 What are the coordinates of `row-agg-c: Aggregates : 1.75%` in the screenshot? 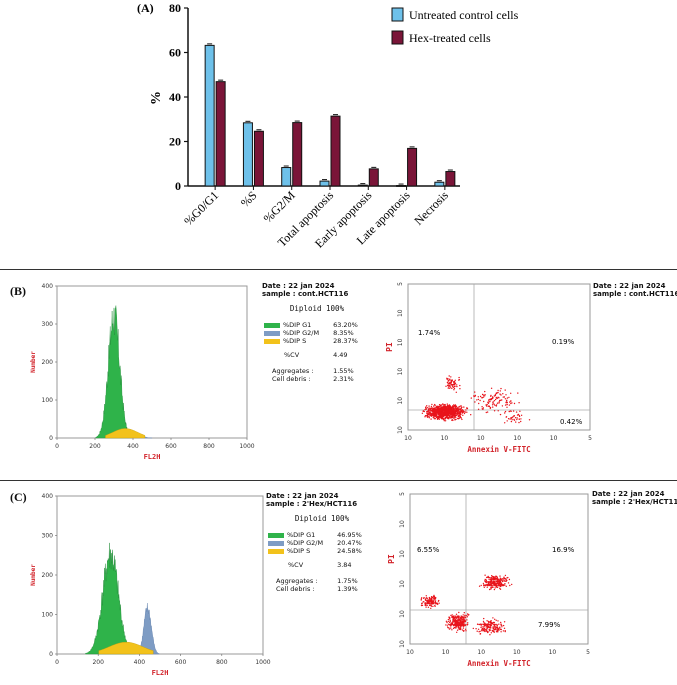 It's located at (315, 577).